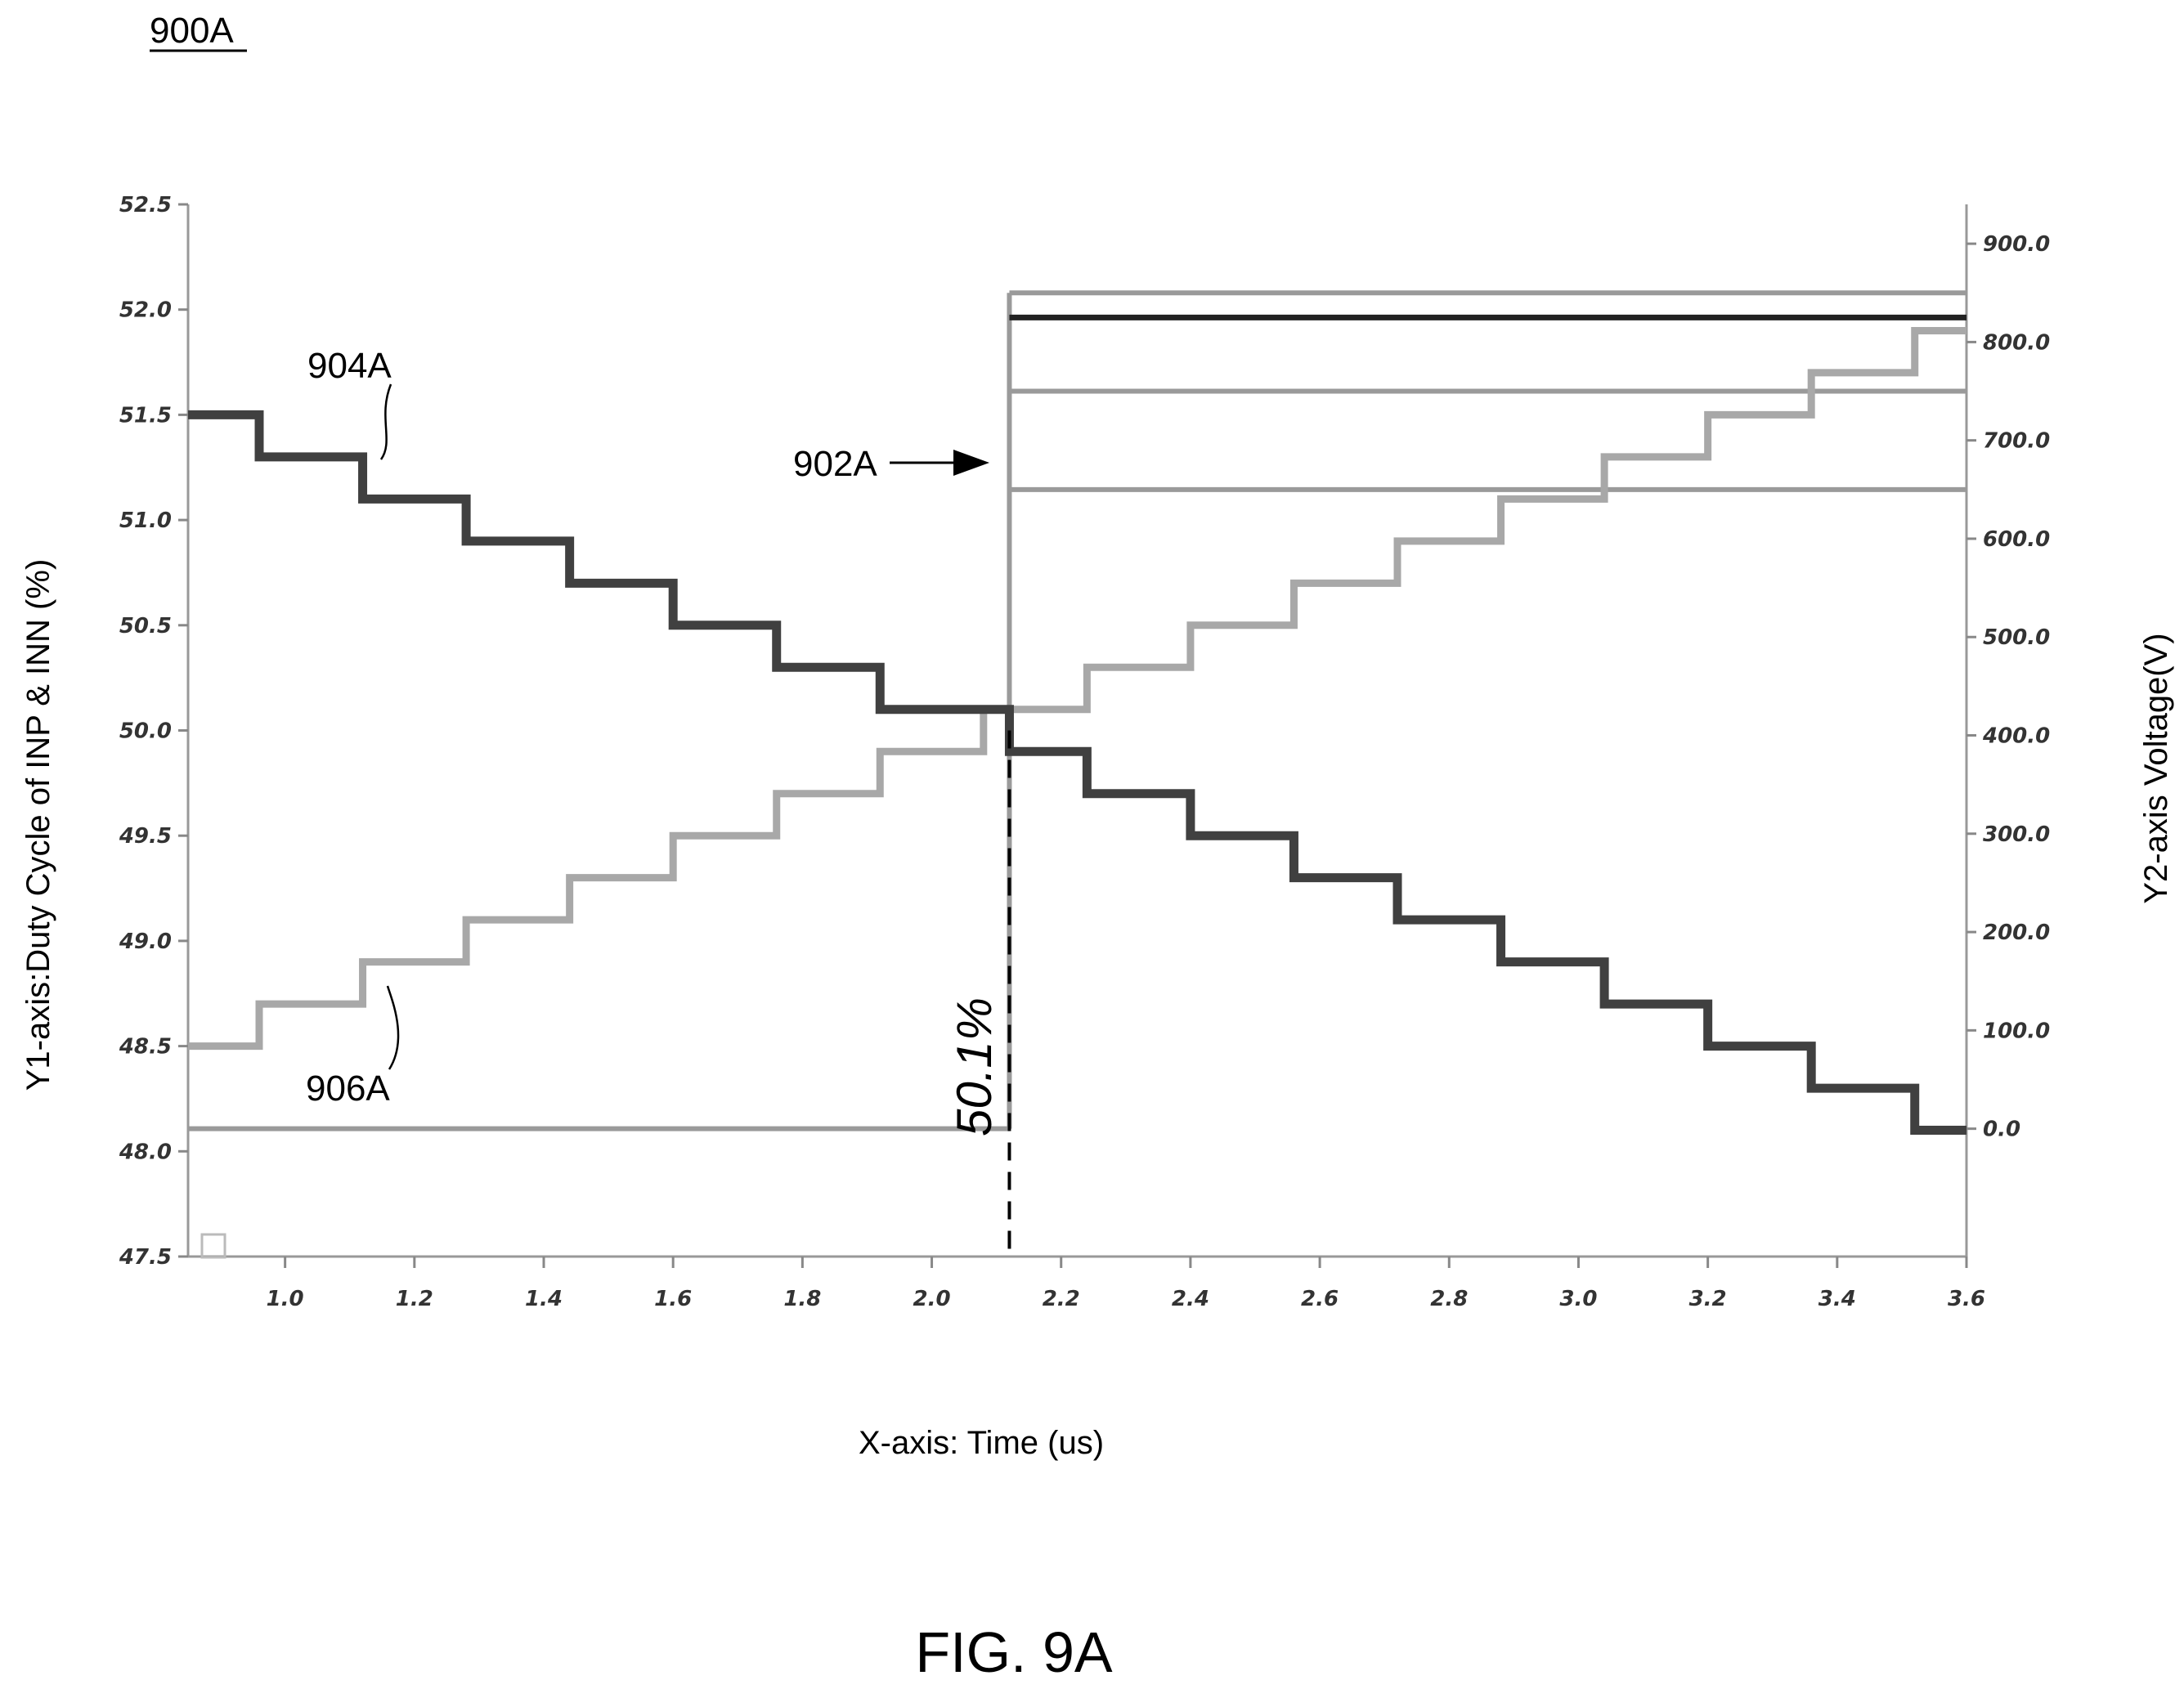  Describe the element at coordinates (544, 1299) in the screenshot. I see `x-tick-label: 1.4` at that location.